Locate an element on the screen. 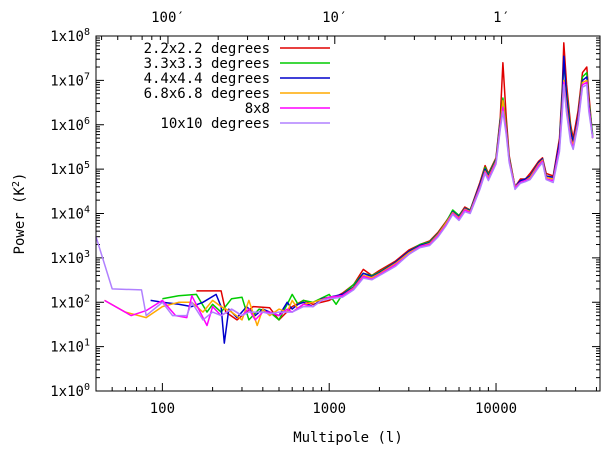 This screenshot has width=614, height=450. y-axis-label-close: ) is located at coordinates (20, 177).